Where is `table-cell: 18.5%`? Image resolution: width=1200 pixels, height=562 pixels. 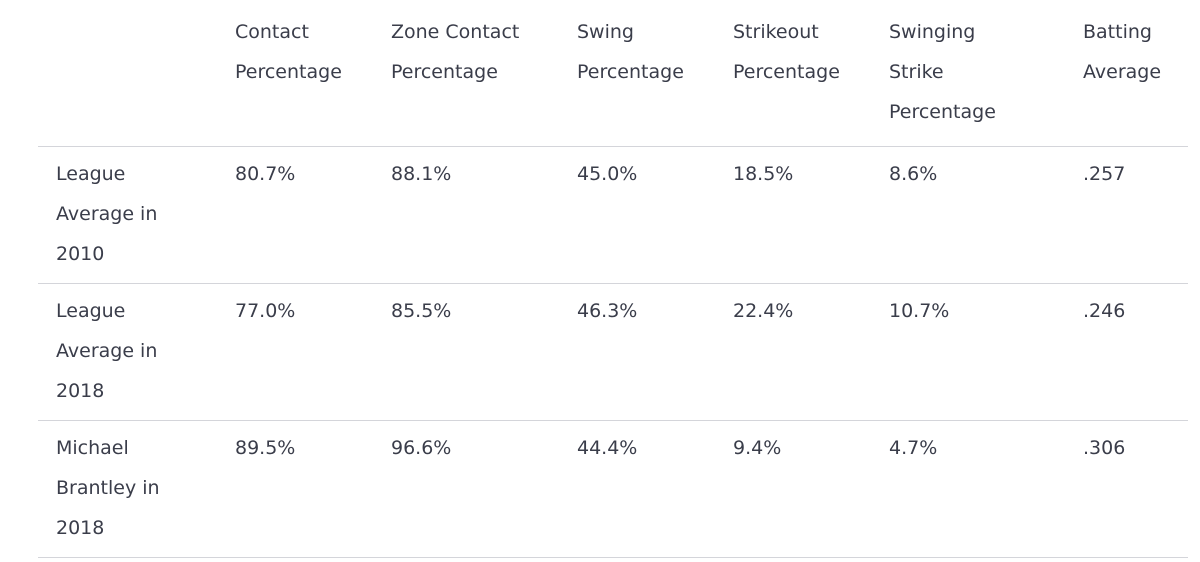
table-cell: 18.5% is located at coordinates (763, 174).